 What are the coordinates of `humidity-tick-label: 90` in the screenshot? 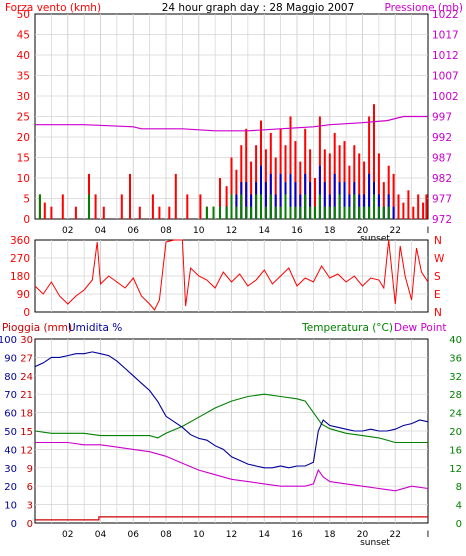 It's located at (10, 358).